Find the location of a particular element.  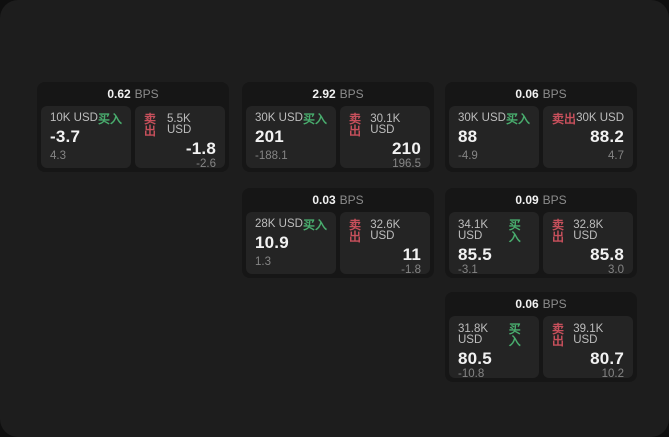

buy-price: 85.5 is located at coordinates (475, 254).